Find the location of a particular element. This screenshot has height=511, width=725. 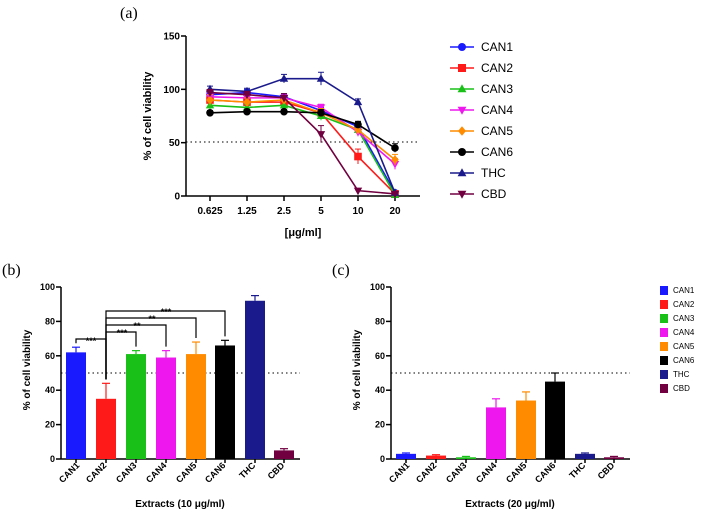

legend-swatch-can3 is located at coordinates (664, 318).